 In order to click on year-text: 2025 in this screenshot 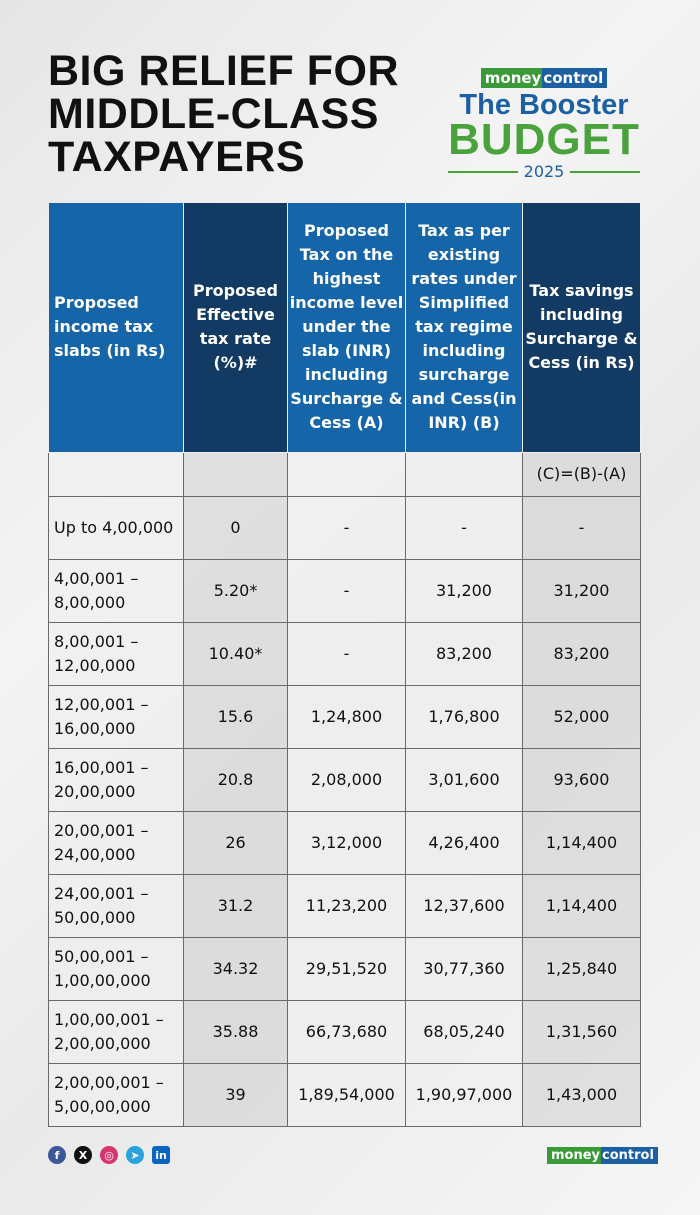, I will do `click(544, 171)`.